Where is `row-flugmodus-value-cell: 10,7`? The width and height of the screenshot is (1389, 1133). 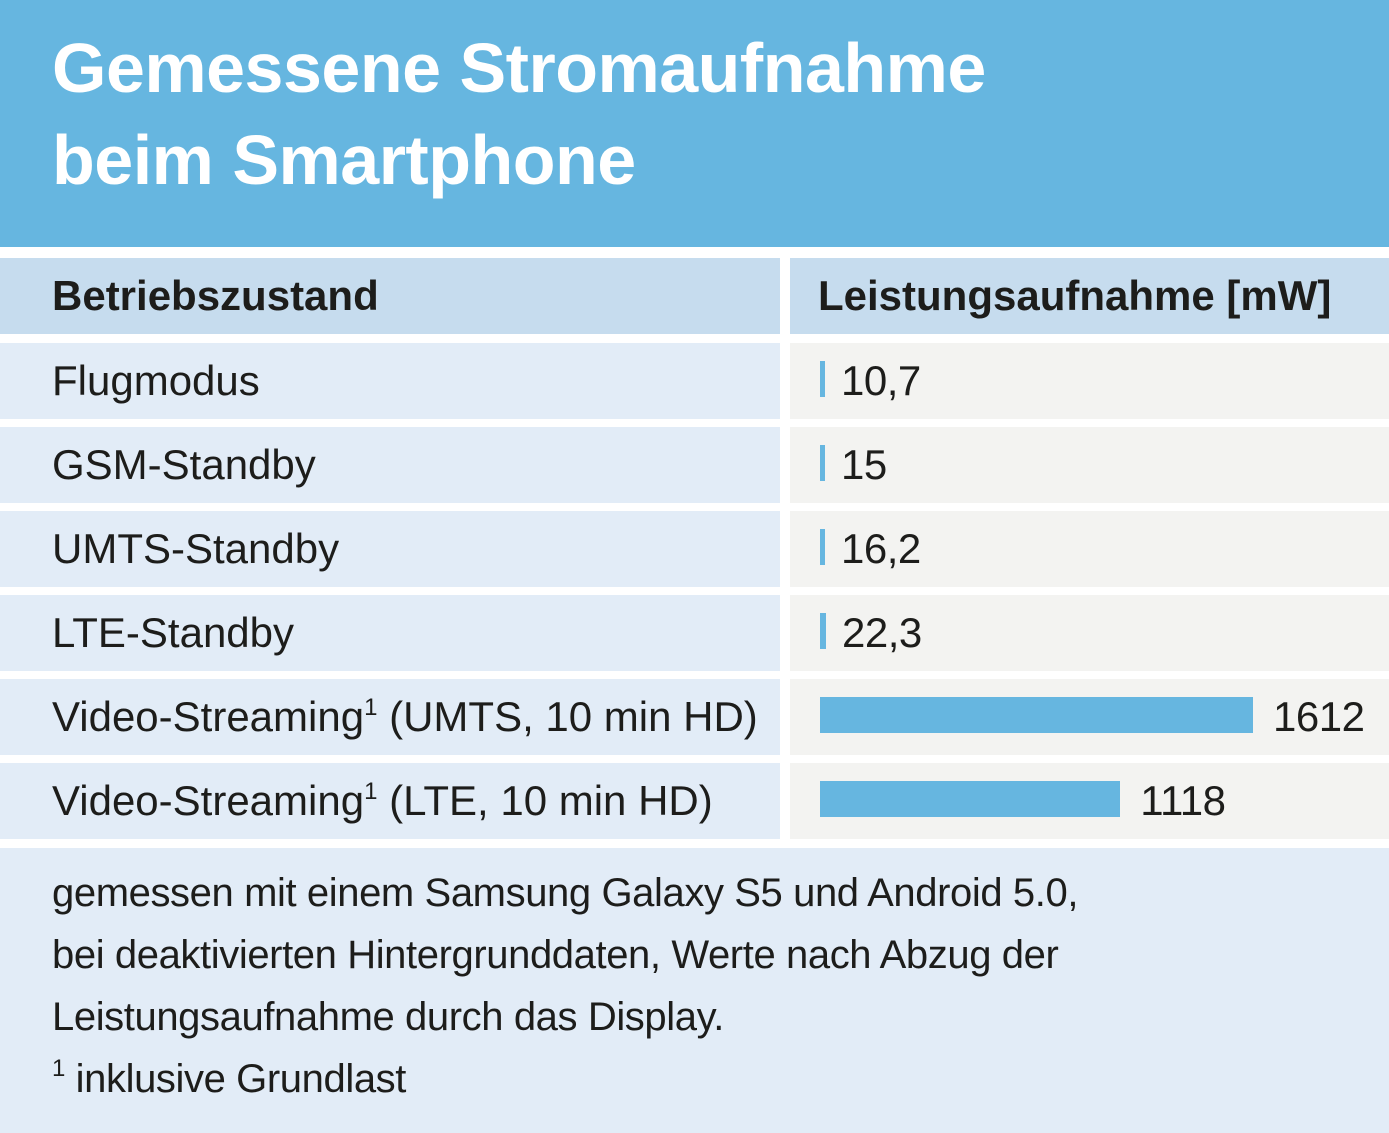 row-flugmodus-value-cell: 10,7 is located at coordinates (1089, 381).